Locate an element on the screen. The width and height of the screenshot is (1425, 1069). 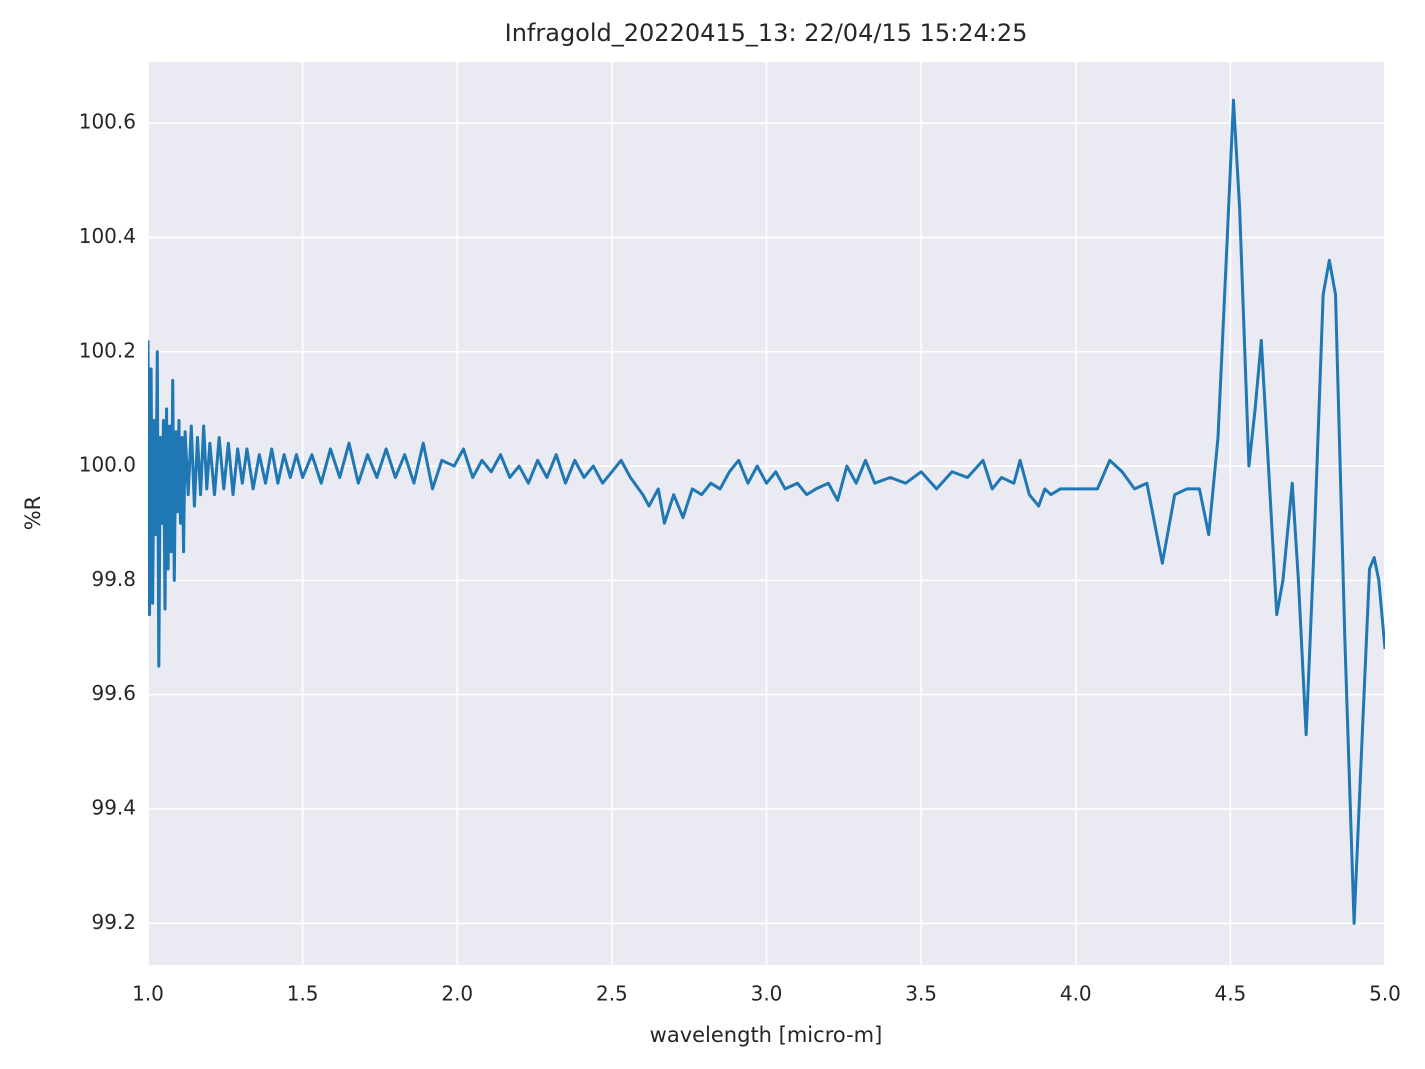
x-tick-label: 4.5 is located at coordinates (1230, 994).